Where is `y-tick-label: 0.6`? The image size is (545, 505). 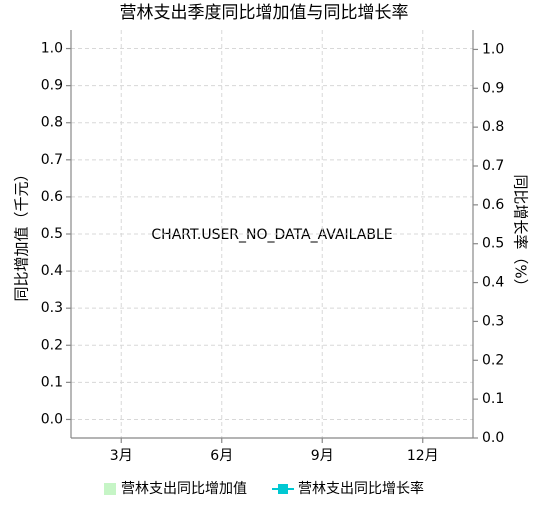
y-tick-label: 0.6 is located at coordinates (52, 197).